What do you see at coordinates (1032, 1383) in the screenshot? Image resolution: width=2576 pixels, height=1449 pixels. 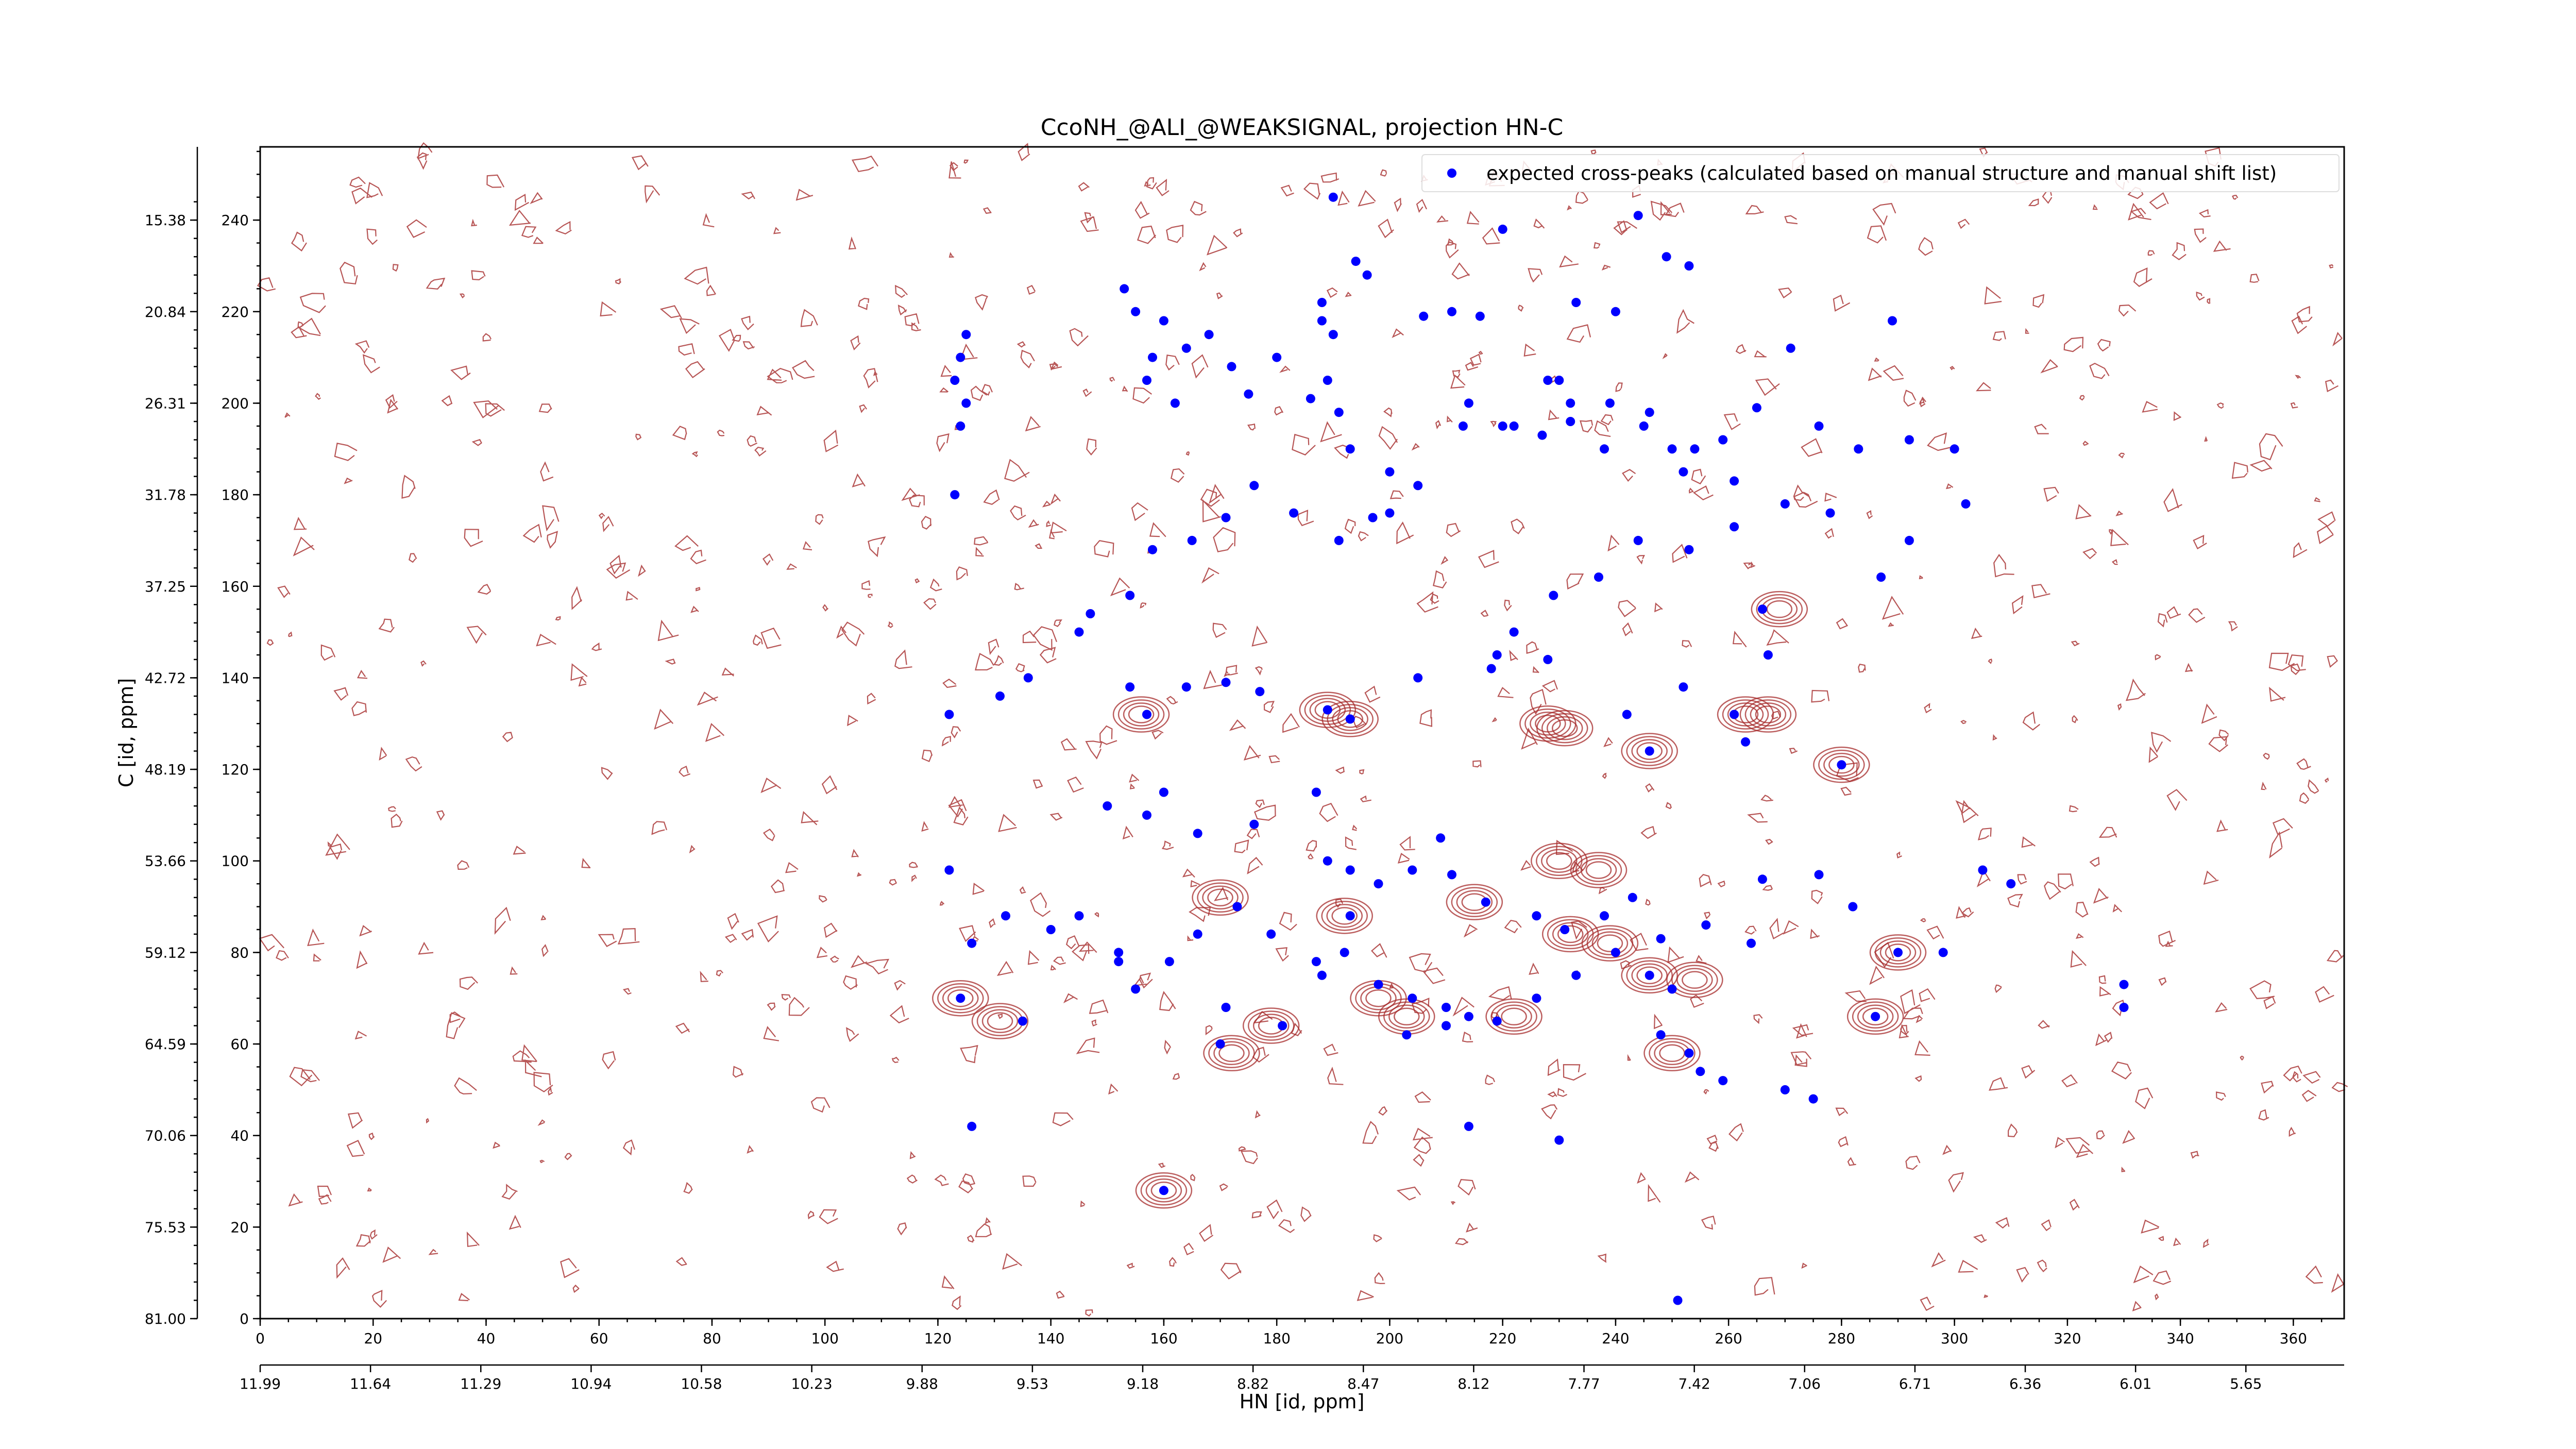 I see `x-ppm-tick-label: 9.53` at bounding box center [1032, 1383].